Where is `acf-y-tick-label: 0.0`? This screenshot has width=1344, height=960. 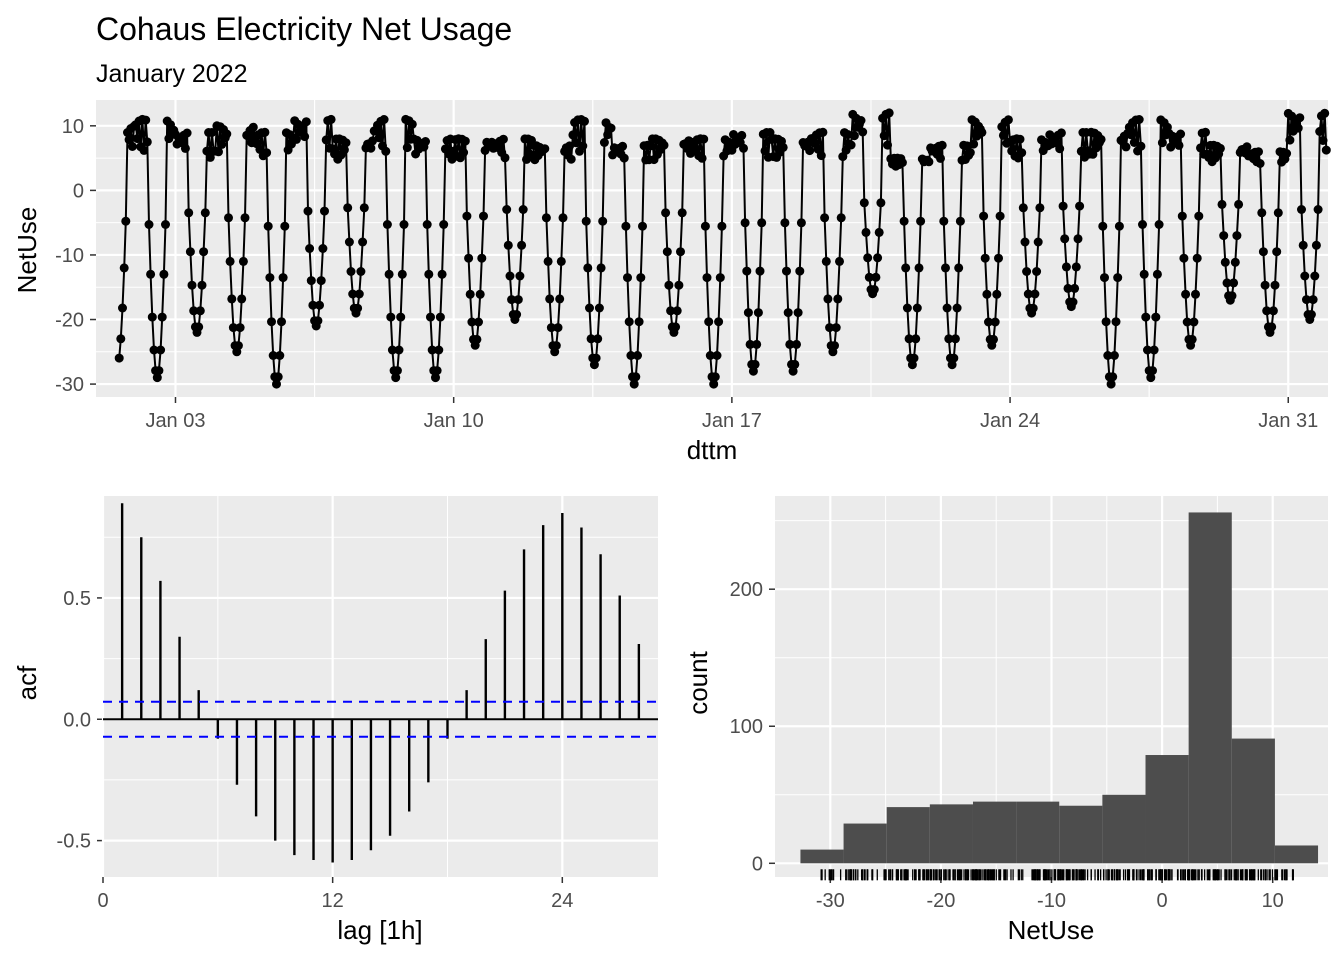
acf-y-tick-label: 0.0 is located at coordinates (77, 720).